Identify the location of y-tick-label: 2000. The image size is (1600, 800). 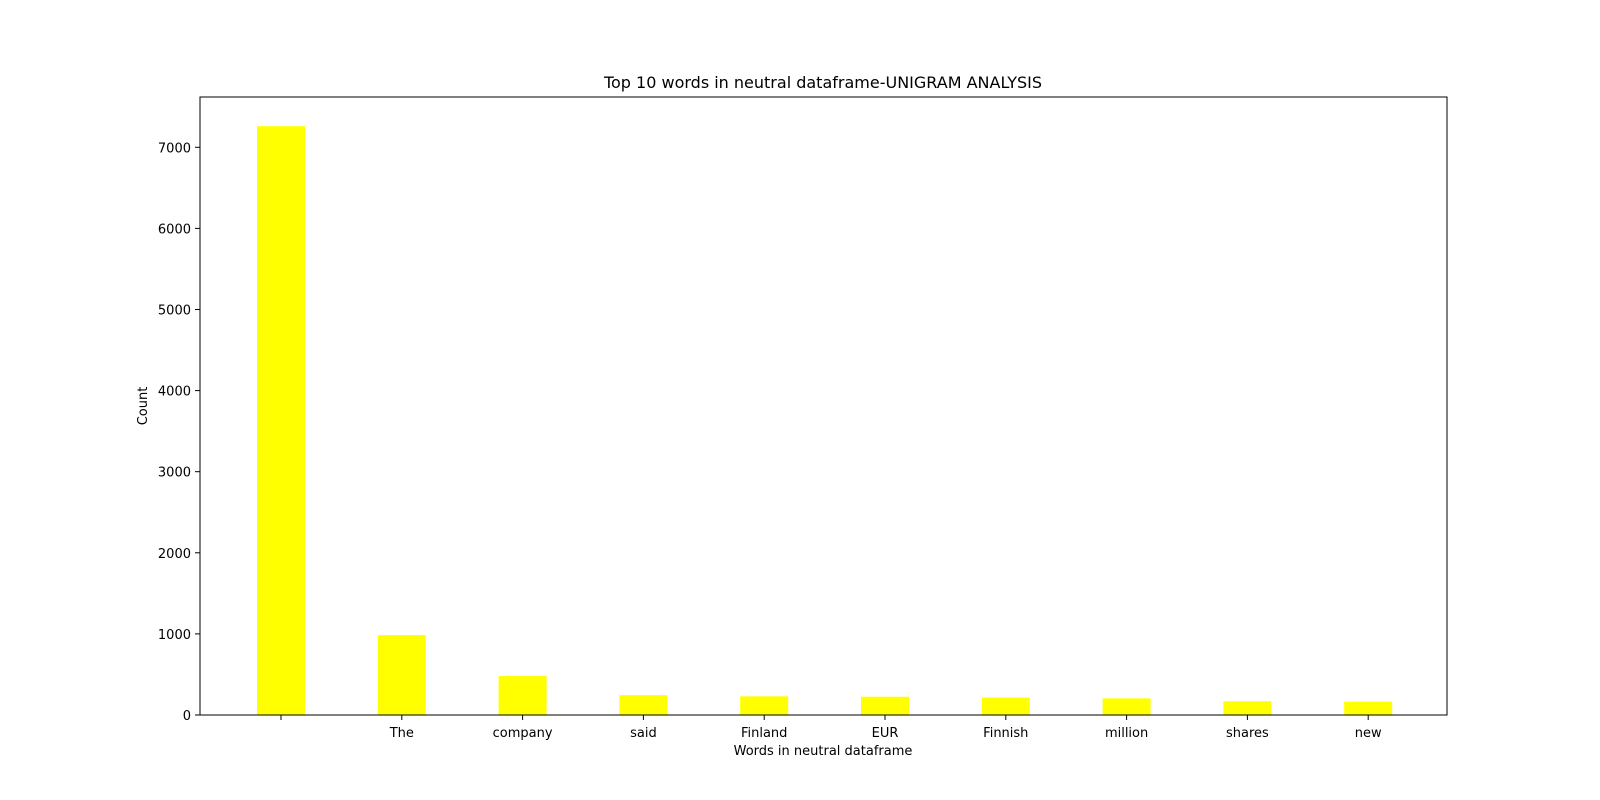
(174, 554).